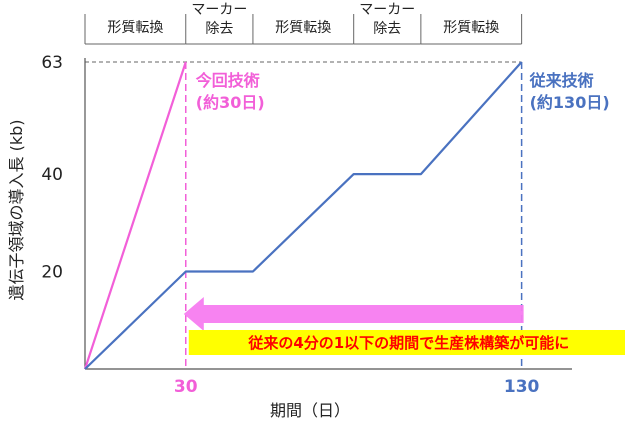 The width and height of the screenshot is (625, 425). I want to click on annotation-0-line2: (約30日), so click(230, 102).